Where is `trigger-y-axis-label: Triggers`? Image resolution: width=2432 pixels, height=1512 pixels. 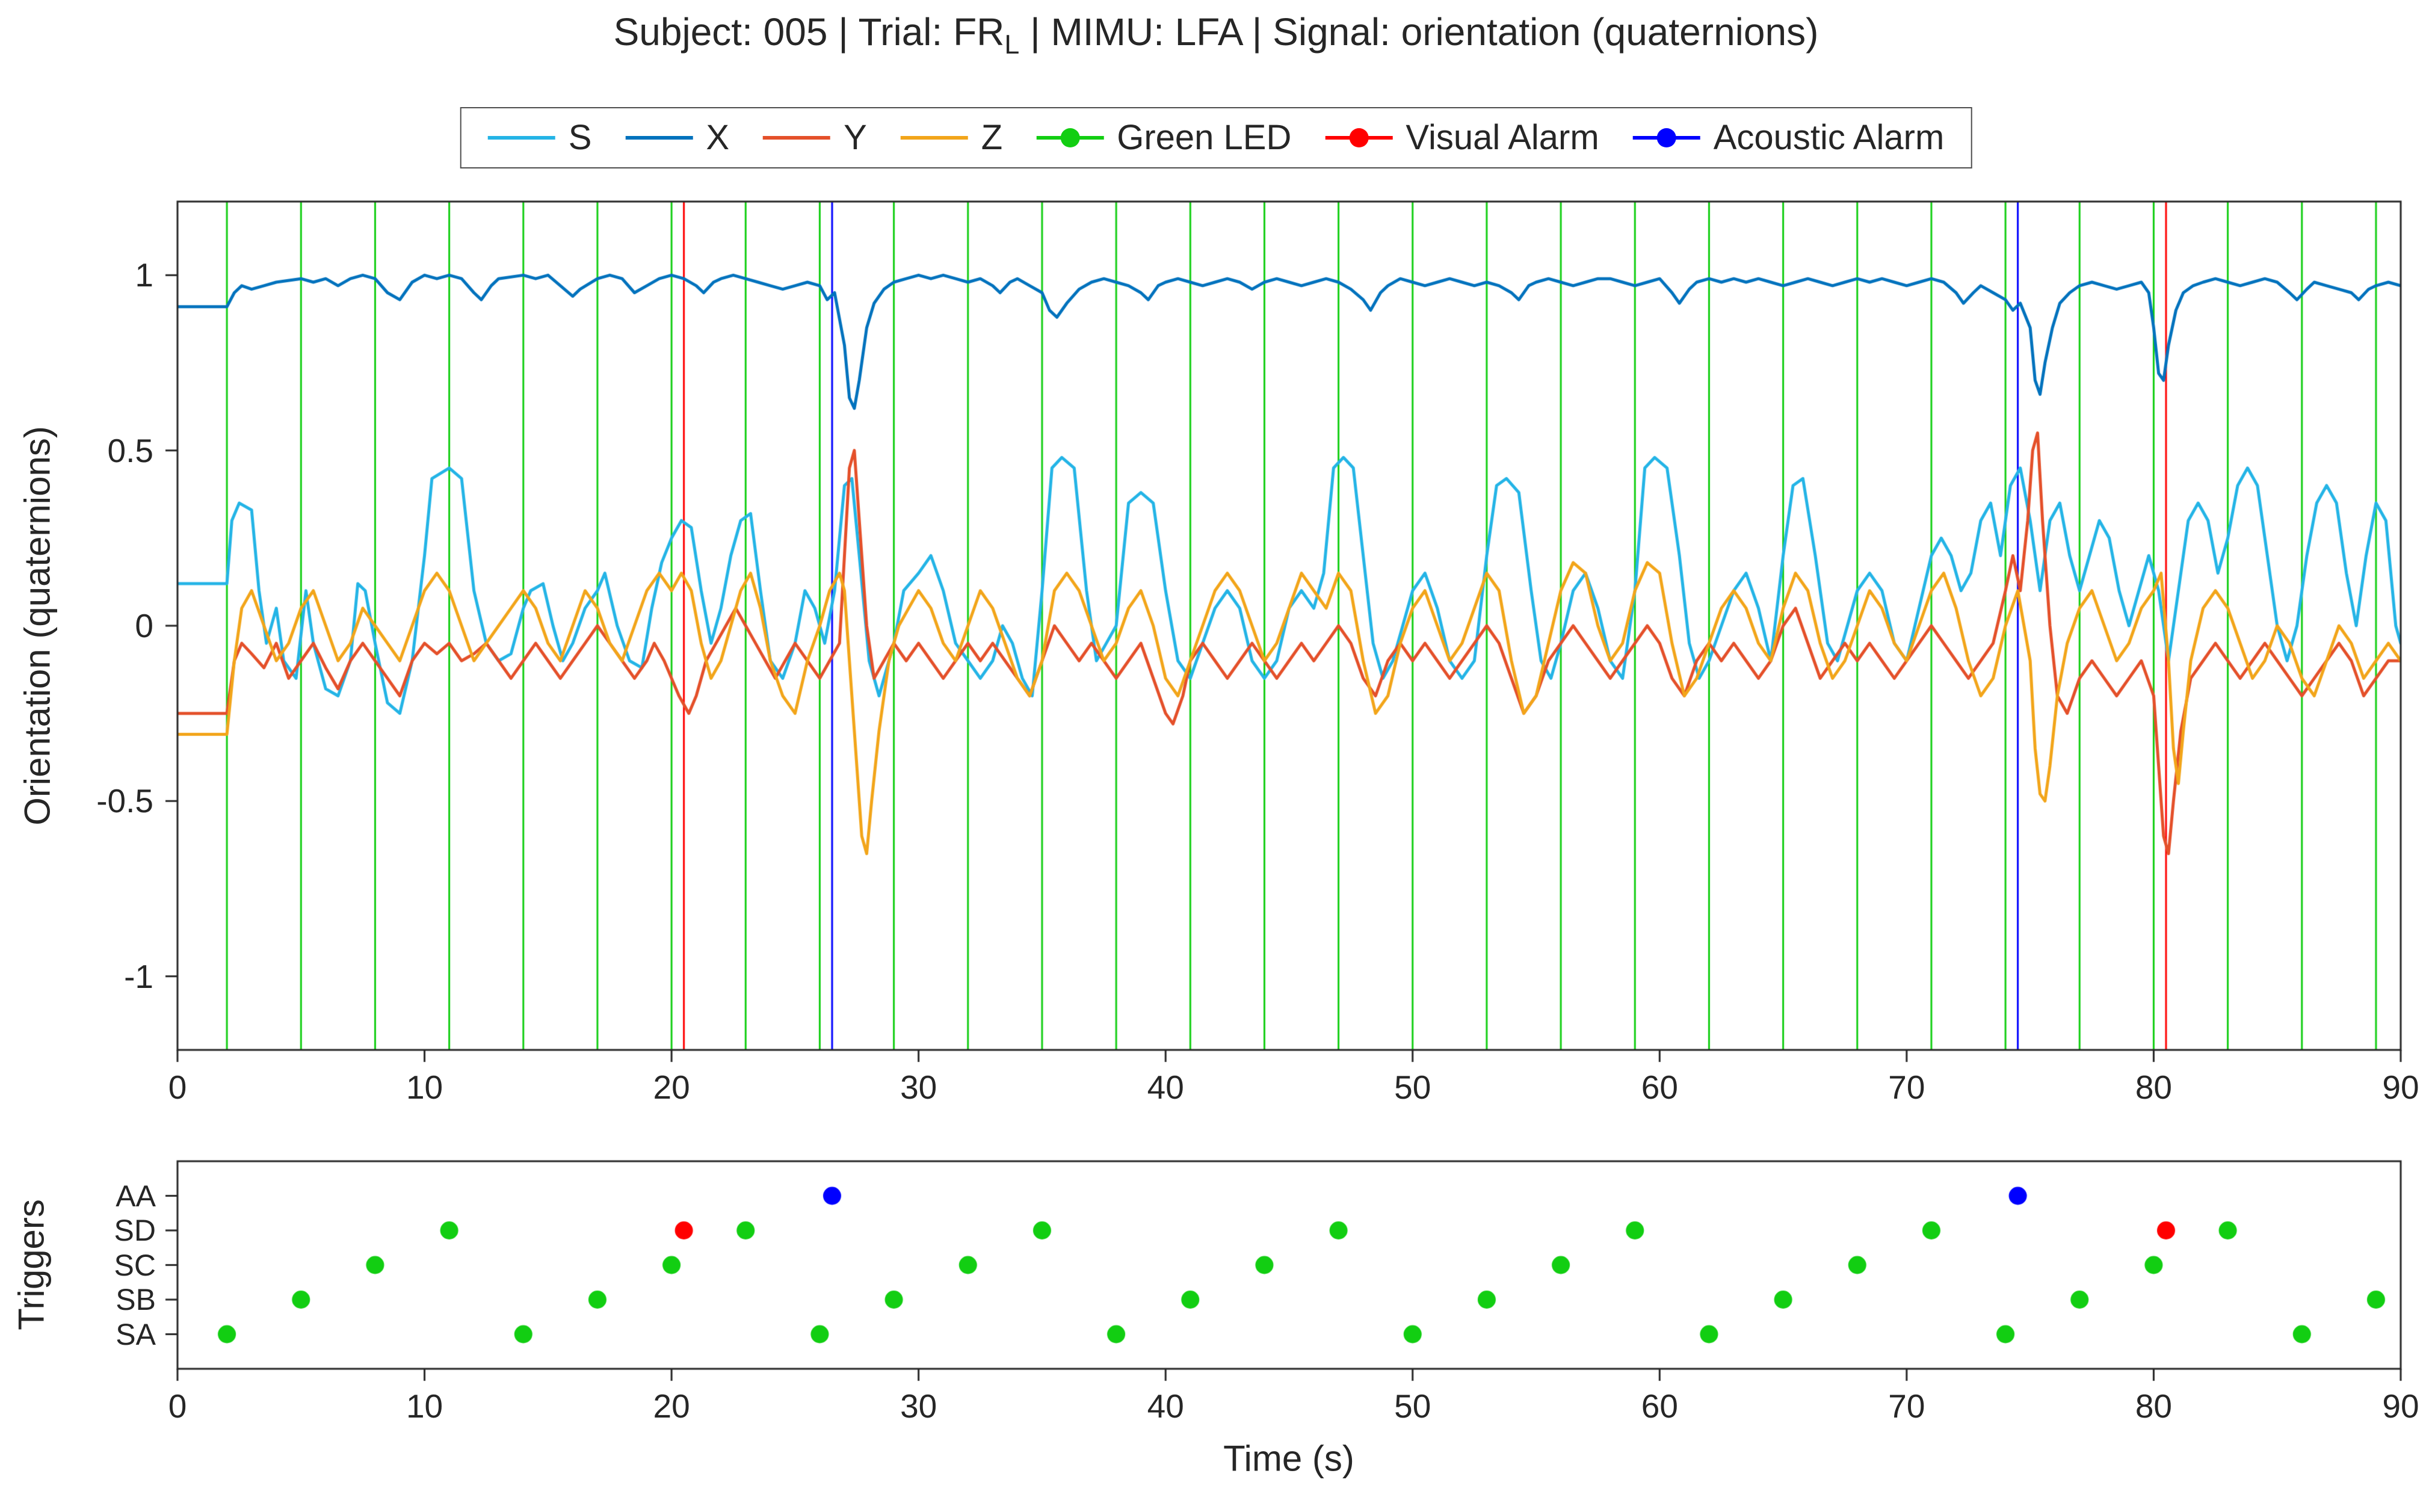
trigger-y-axis-label: Triggers is located at coordinates (31, 1265).